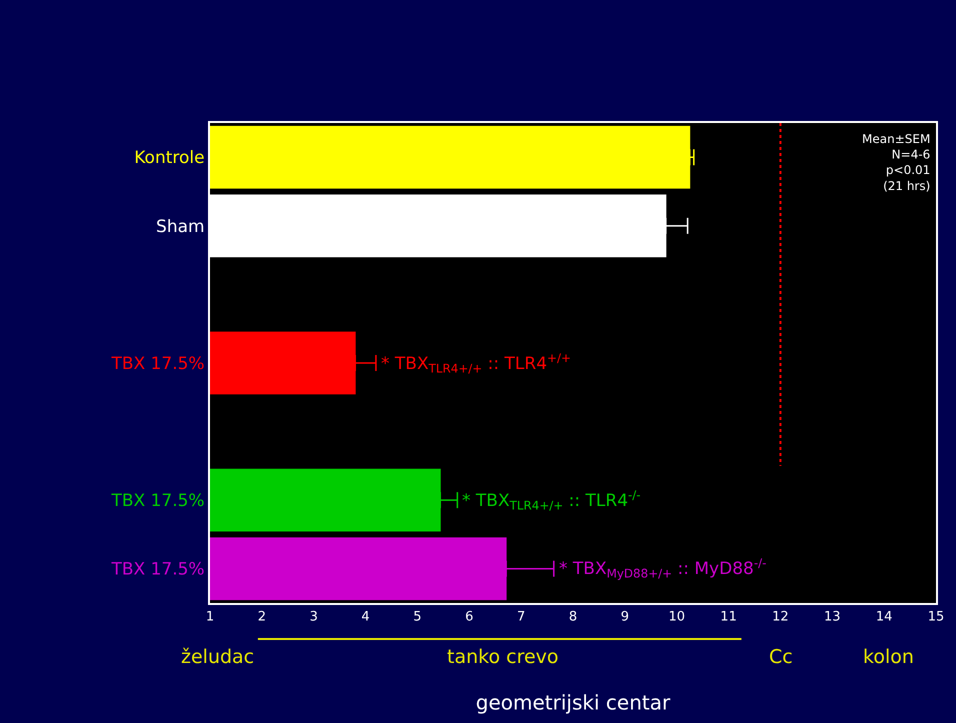 The width and height of the screenshot is (956, 723). I want to click on text: kolon, so click(888, 657).